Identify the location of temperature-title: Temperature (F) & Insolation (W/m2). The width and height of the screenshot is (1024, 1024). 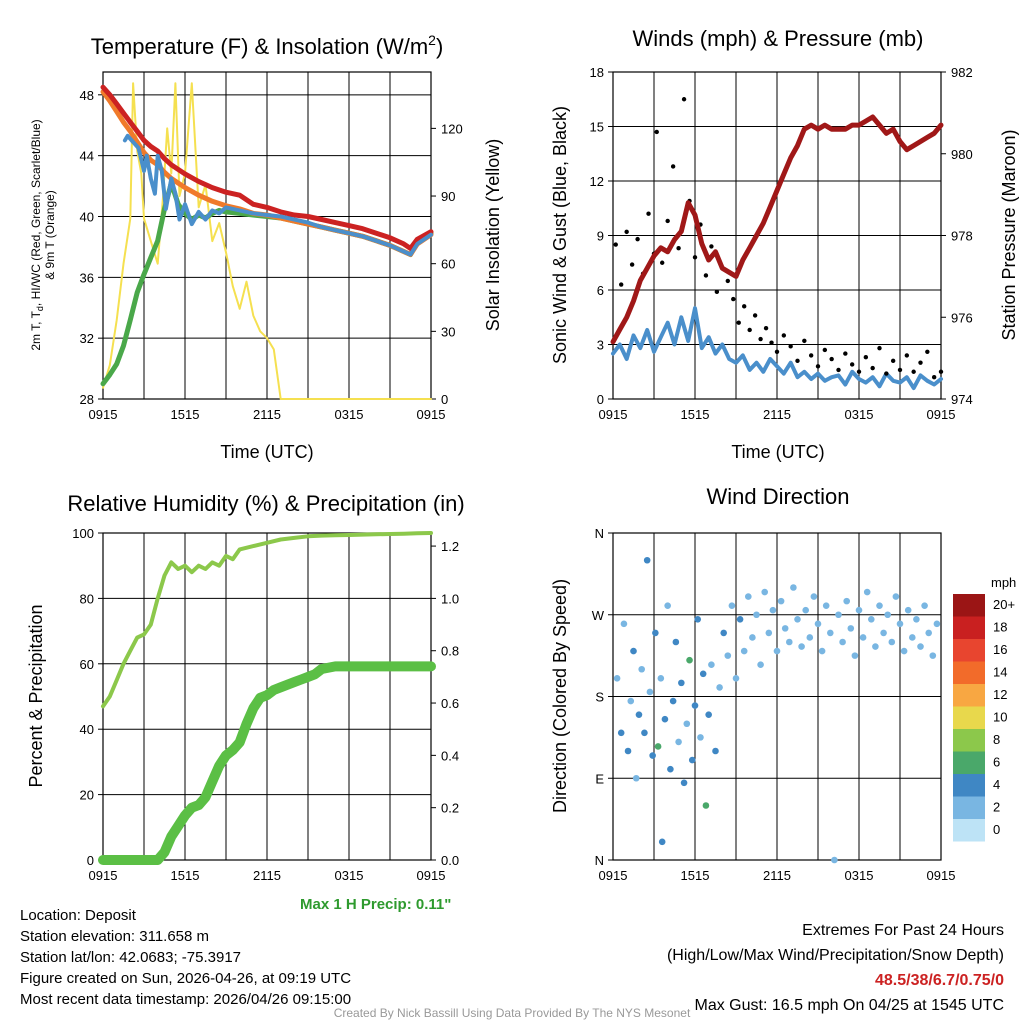
(267, 45).